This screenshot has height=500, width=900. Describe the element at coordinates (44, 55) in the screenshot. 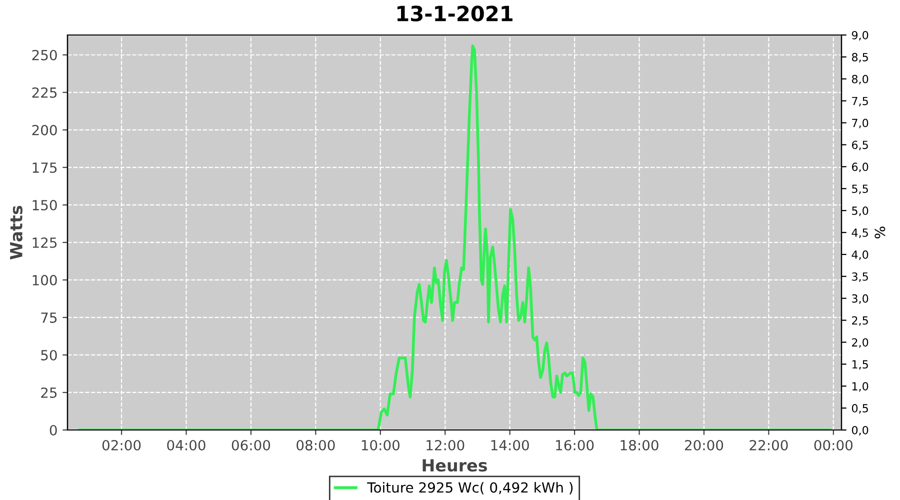

I see `y-tick-label: 250` at that location.